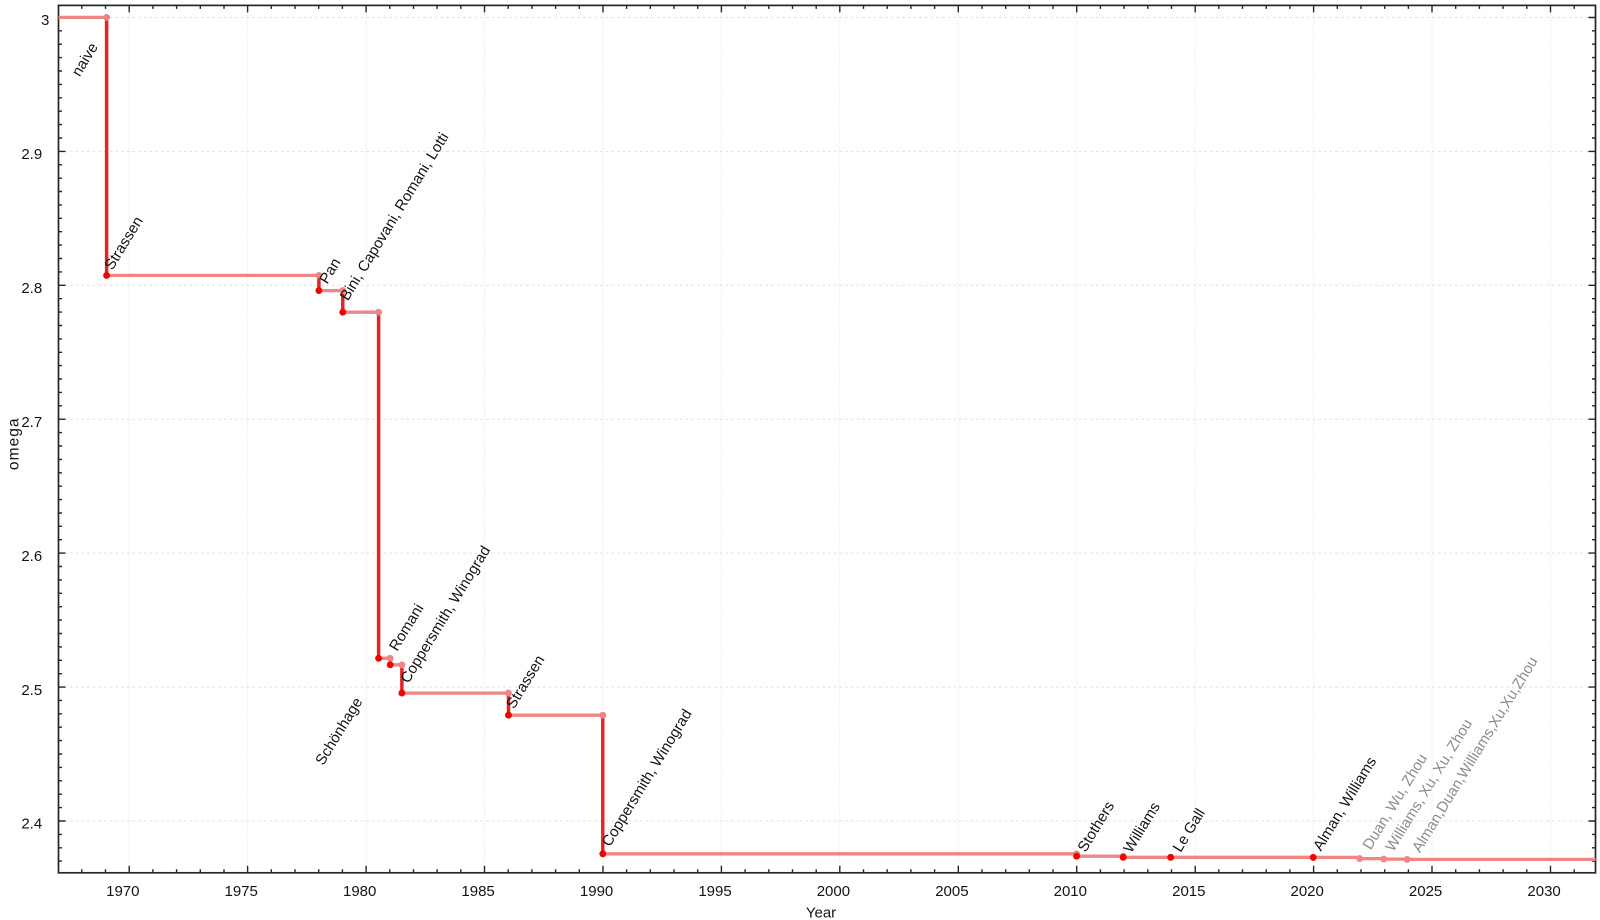 The image size is (1600, 920). Describe the element at coordinates (359, 891) in the screenshot. I see `svg-text: 1980` at that location.